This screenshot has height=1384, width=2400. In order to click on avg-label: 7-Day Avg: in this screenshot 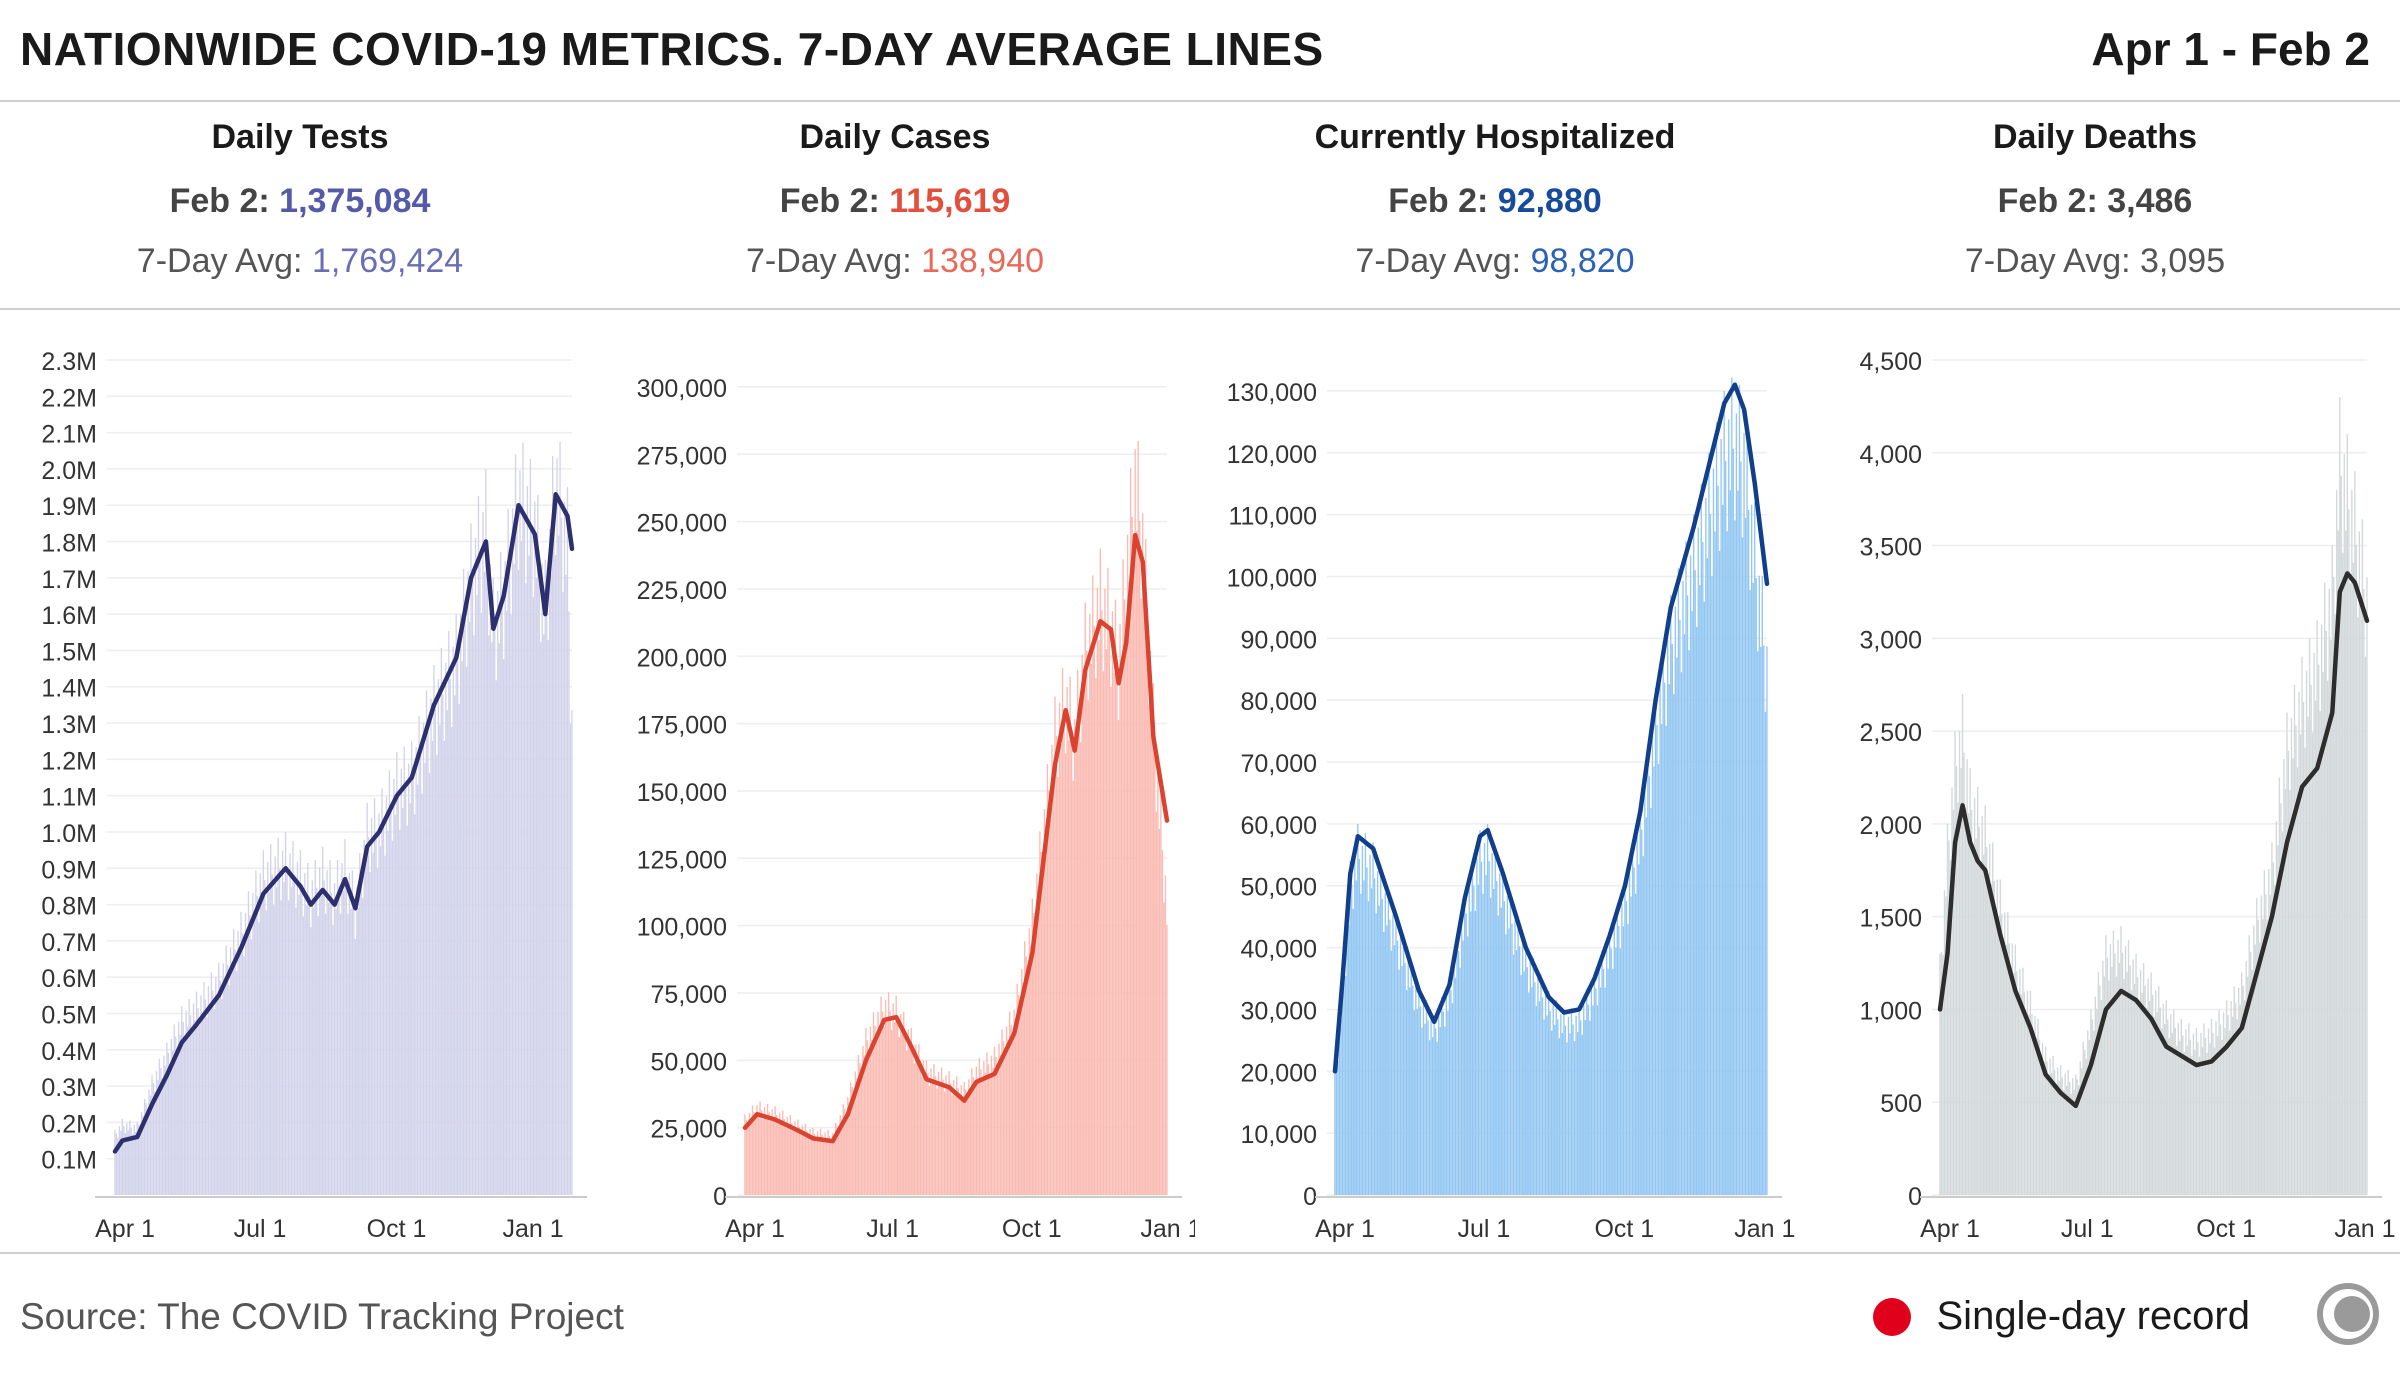, I will do `click(219, 261)`.